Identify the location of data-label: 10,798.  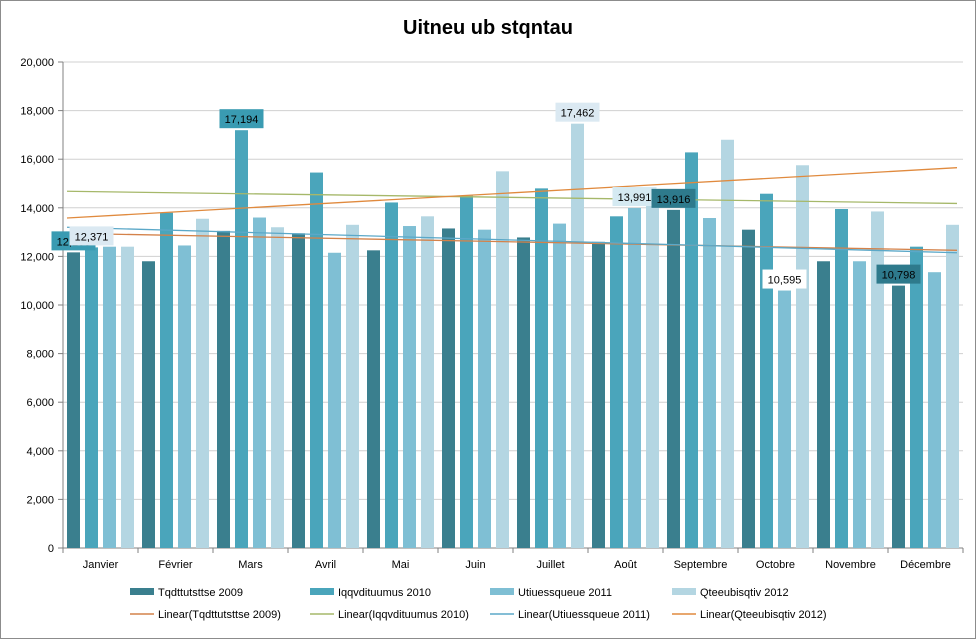
(898, 274).